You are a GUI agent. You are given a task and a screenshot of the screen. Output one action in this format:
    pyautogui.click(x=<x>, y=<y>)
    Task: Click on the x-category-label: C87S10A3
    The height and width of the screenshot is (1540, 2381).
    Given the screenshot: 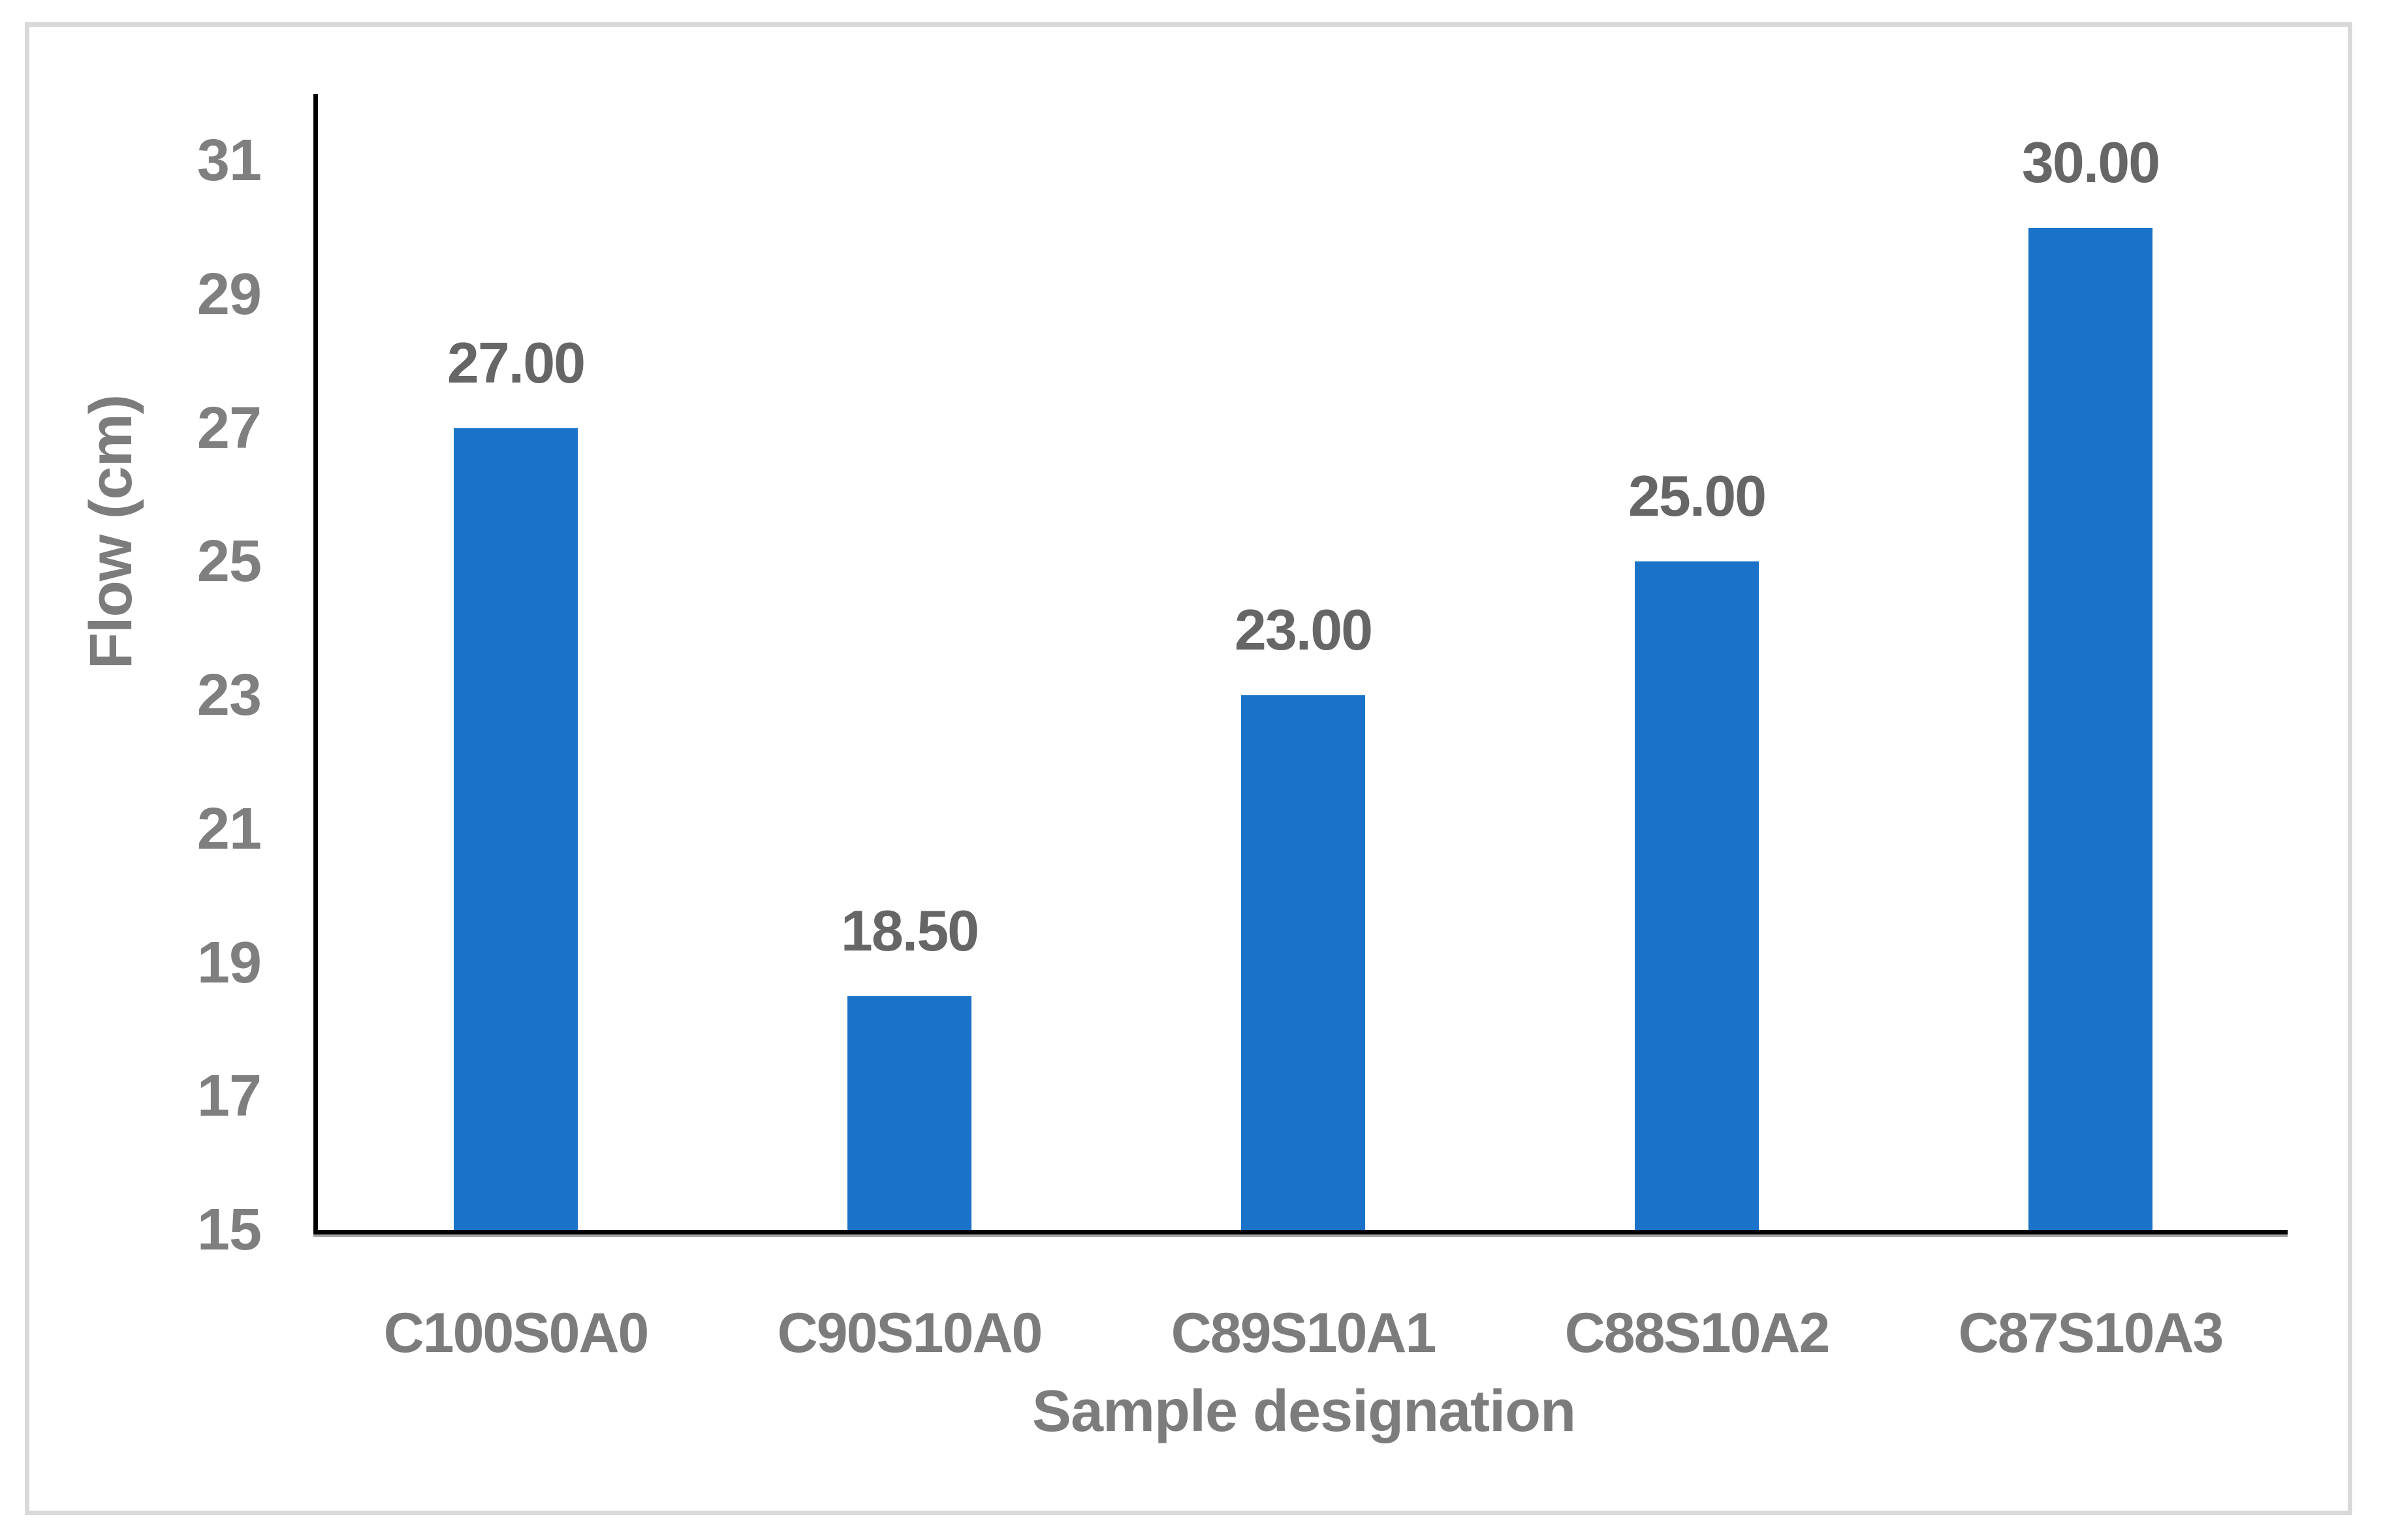 What is the action you would take?
    pyautogui.click(x=2091, y=1333)
    